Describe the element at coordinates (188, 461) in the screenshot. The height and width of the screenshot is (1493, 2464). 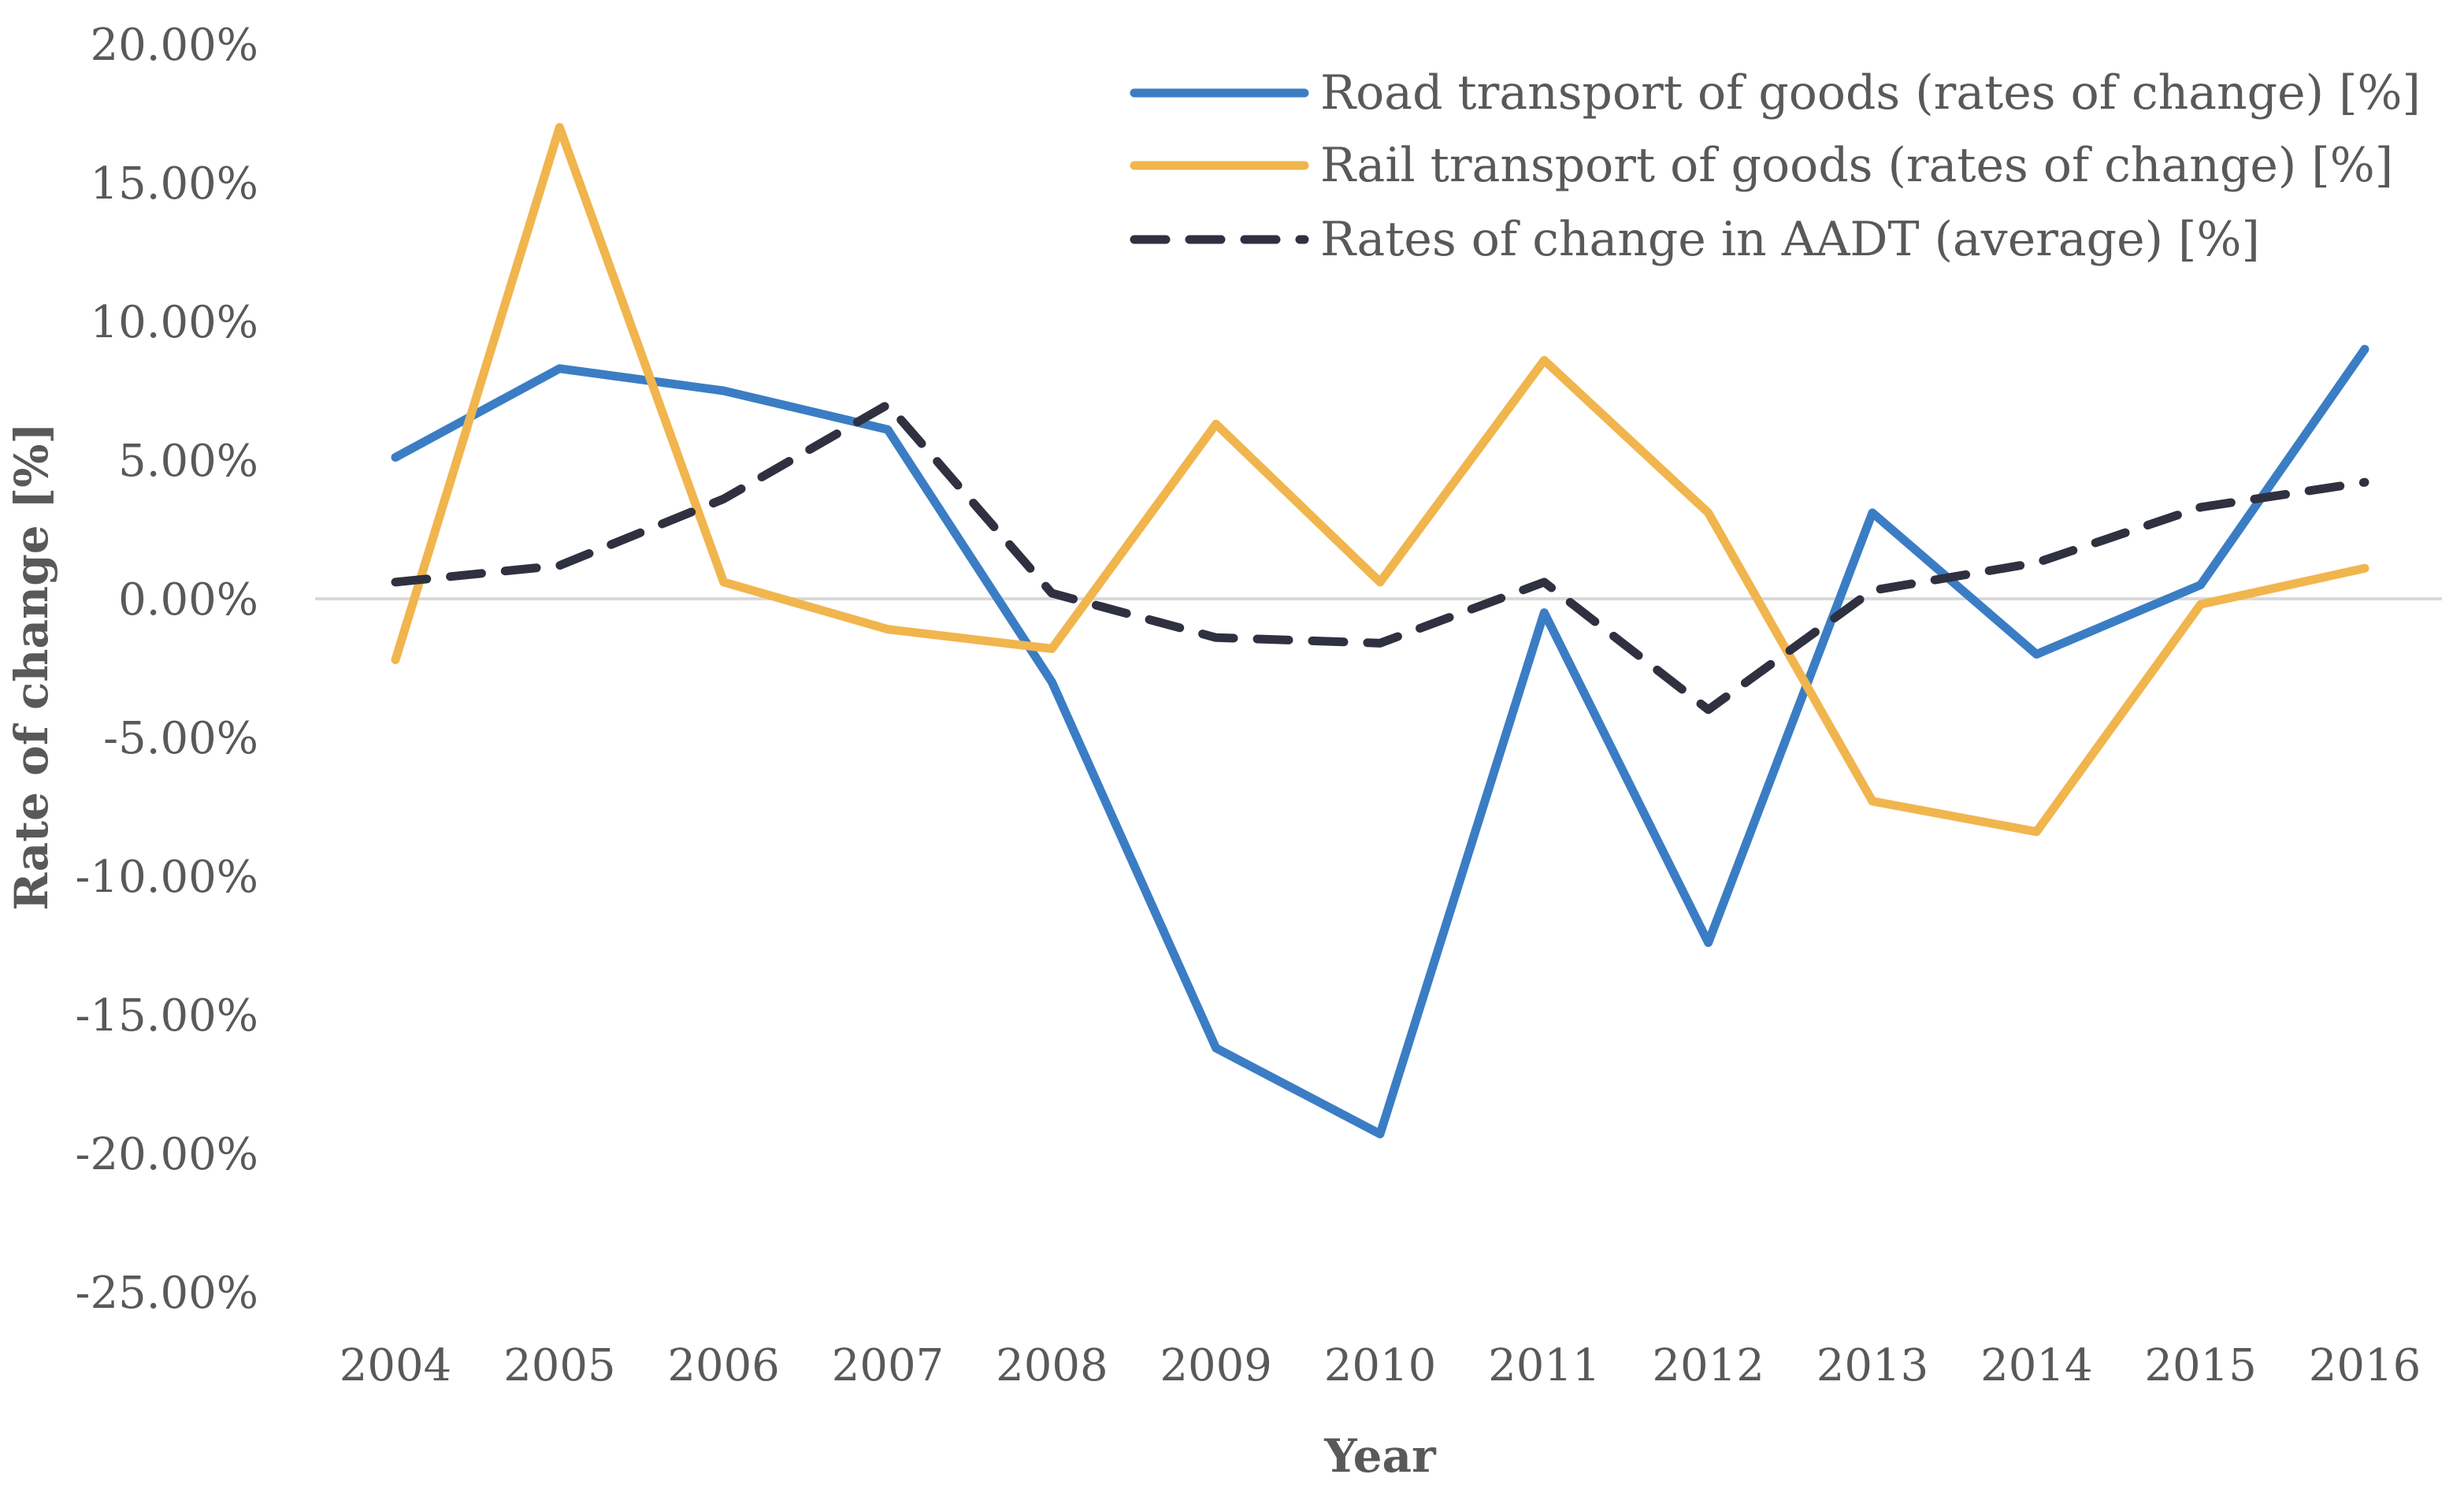
I see `y-tick-label: 5.00%` at that location.